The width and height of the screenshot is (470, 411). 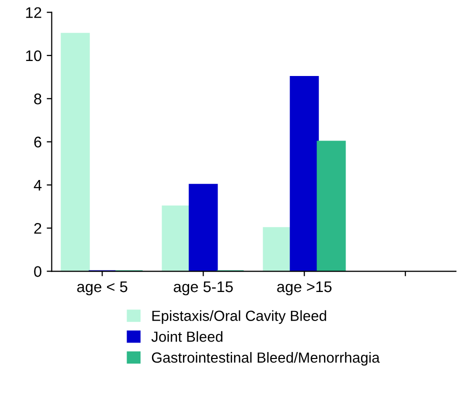 What do you see at coordinates (38, 99) in the screenshot?
I see `y-tick-label: 8` at bounding box center [38, 99].